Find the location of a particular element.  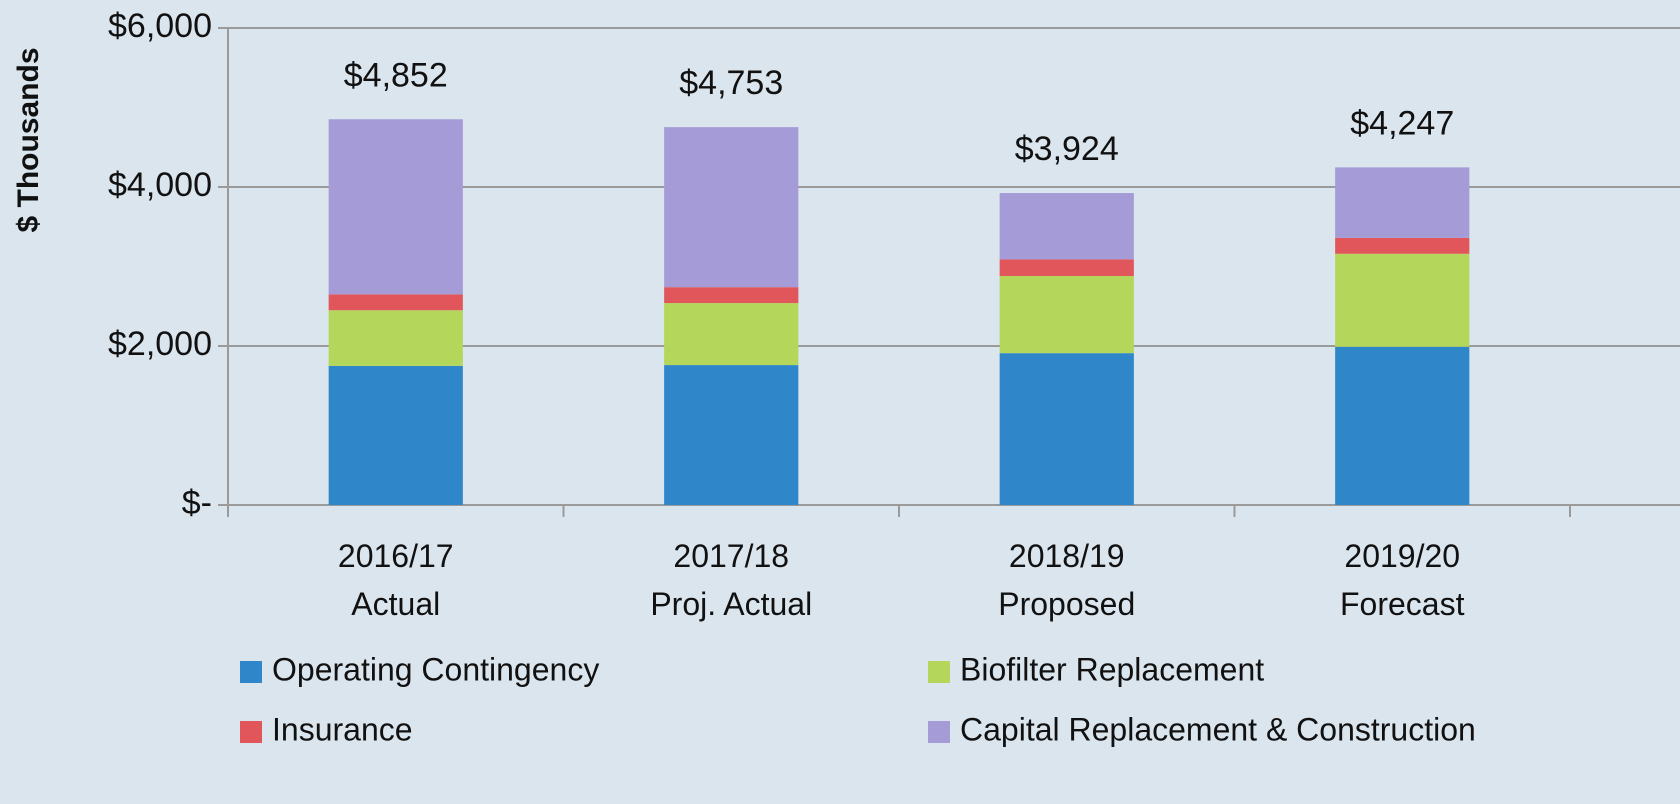

total-label: $4,852 is located at coordinates (396, 75).